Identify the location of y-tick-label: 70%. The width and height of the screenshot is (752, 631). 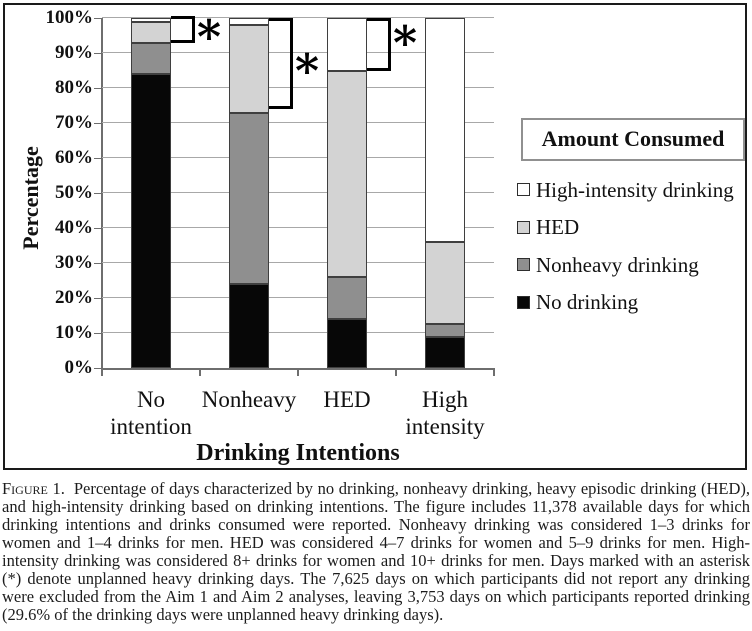
(74, 122).